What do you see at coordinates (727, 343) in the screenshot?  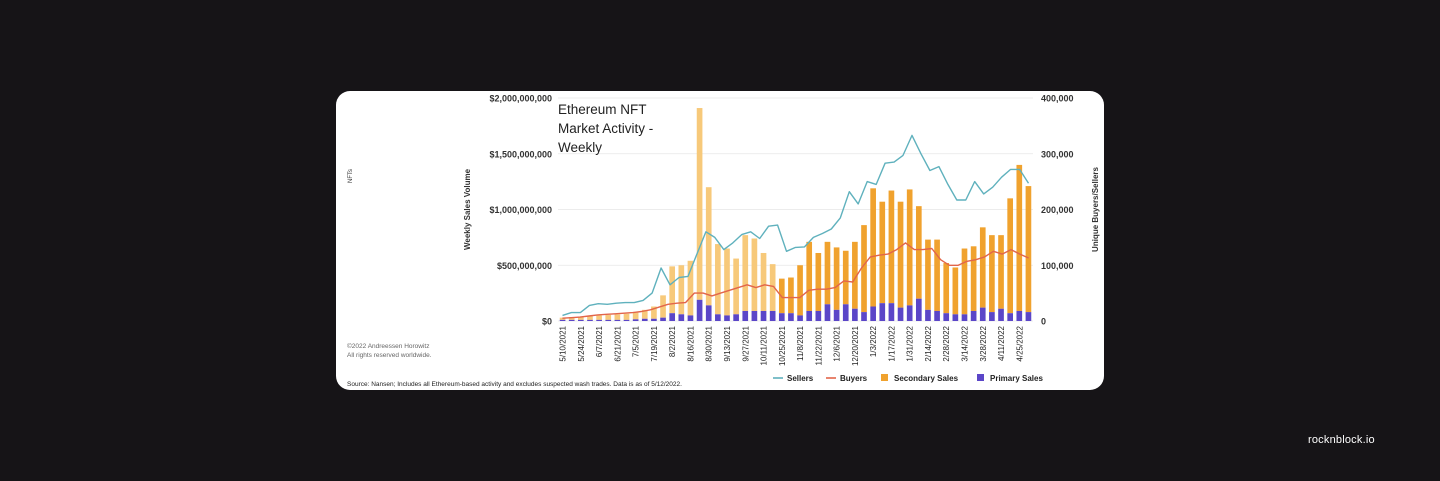 I see `x-tick-label: 9/13/2021` at bounding box center [727, 343].